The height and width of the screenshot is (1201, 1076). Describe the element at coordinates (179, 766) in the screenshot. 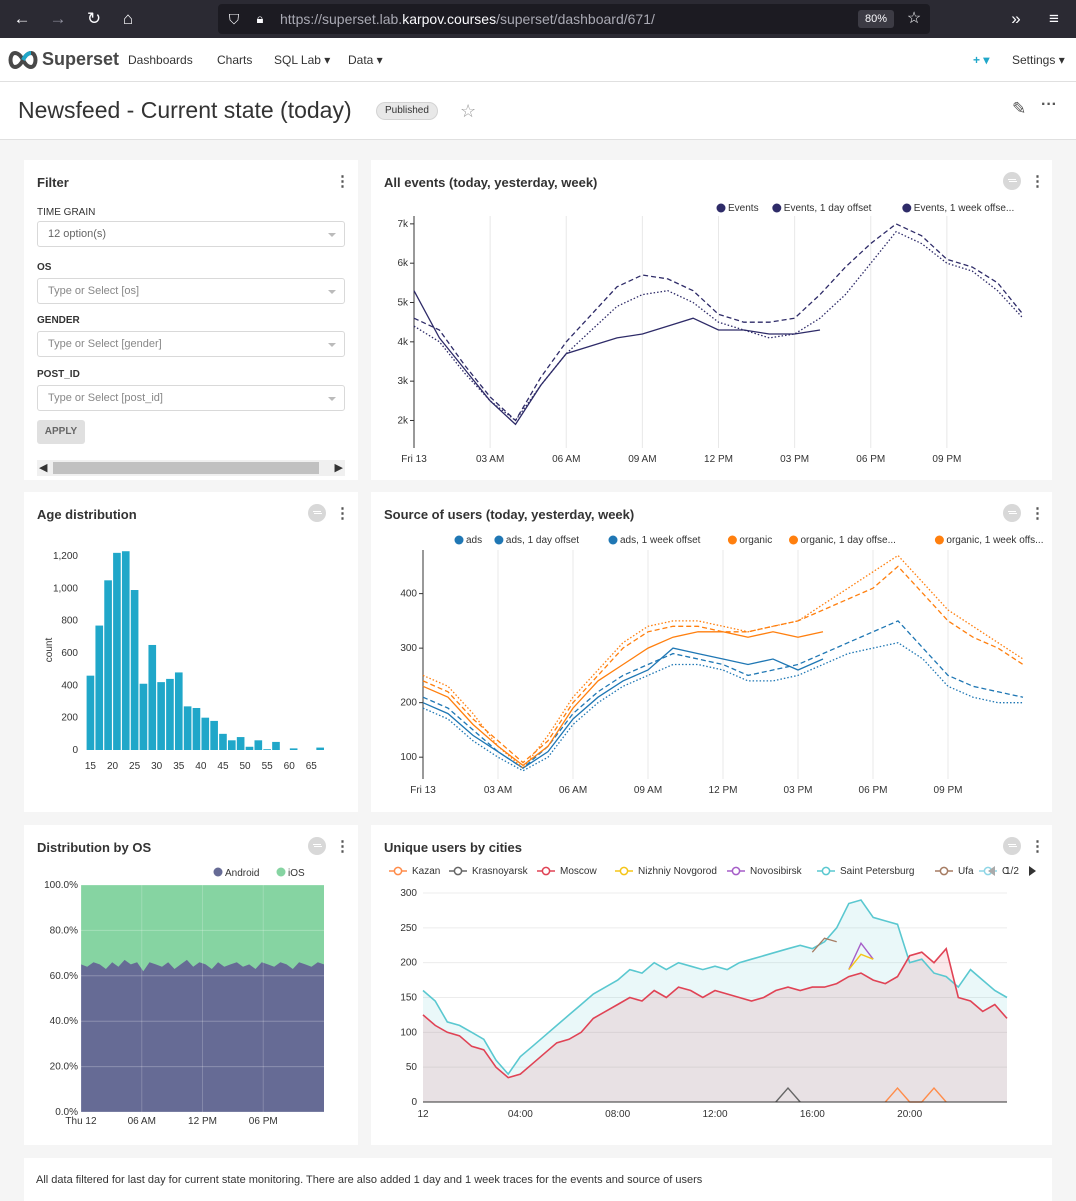

I see `x-tick-label: 35` at that location.